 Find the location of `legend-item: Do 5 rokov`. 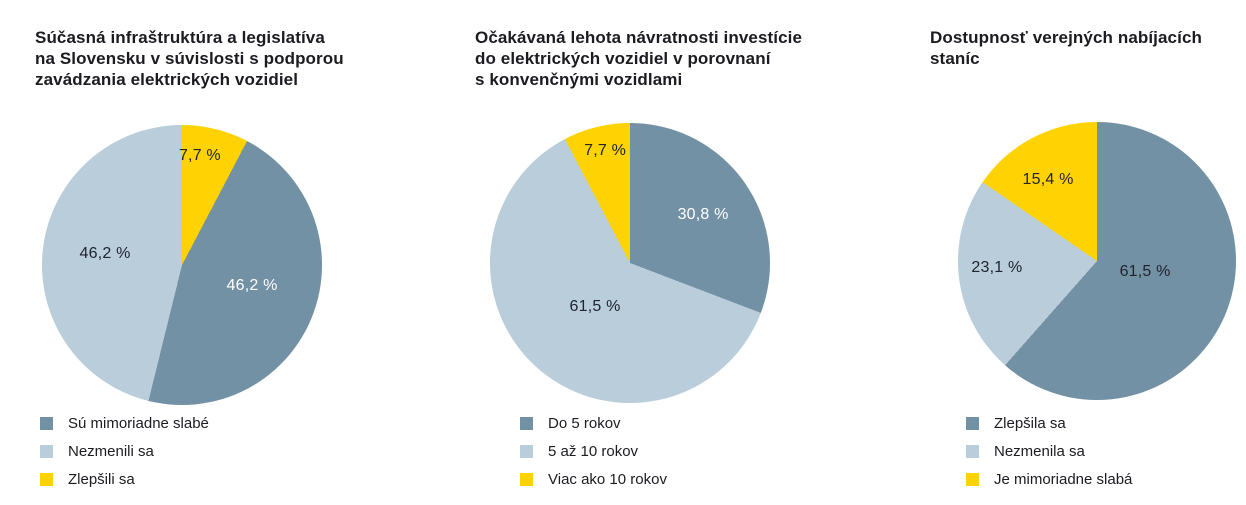

legend-item: Do 5 rokov is located at coordinates (593, 423).